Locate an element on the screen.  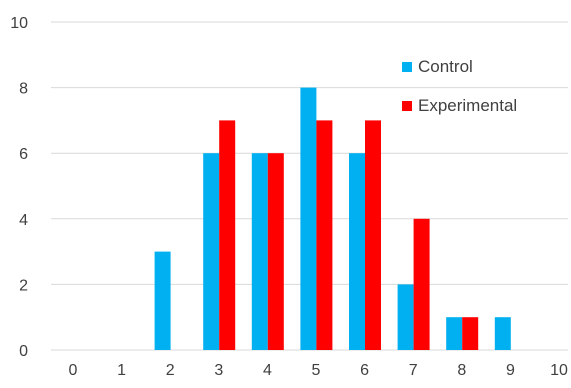
x-tick-label: 4 is located at coordinates (267, 370).